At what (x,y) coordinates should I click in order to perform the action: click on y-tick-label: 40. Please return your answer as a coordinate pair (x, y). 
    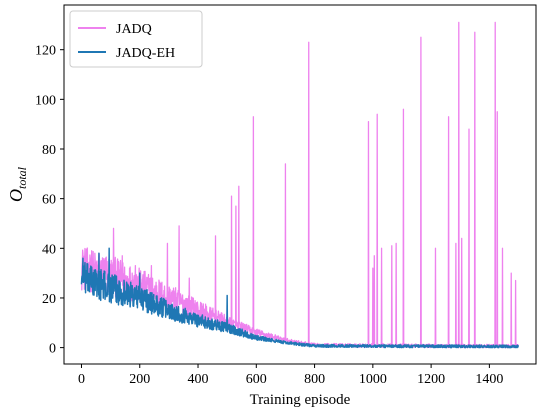
    Looking at the image, I should click on (49, 249).